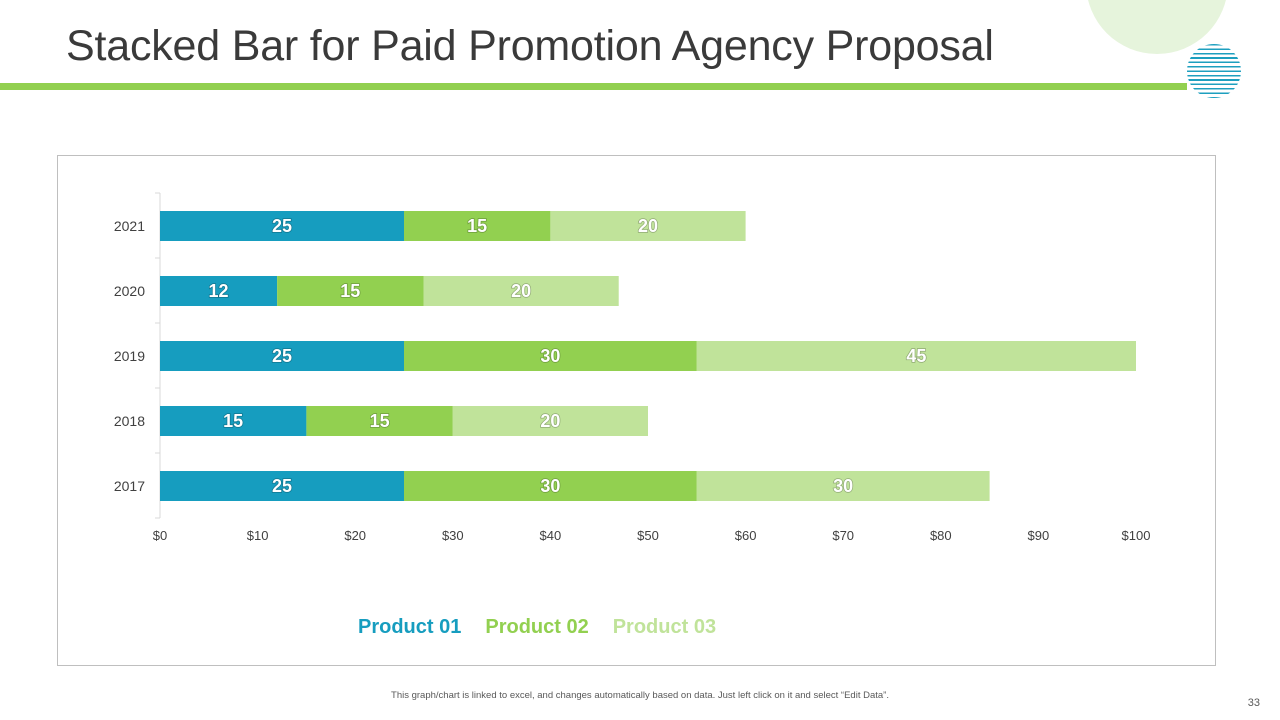 The image size is (1280, 720). I want to click on y-tick-label: 2017, so click(129, 486).